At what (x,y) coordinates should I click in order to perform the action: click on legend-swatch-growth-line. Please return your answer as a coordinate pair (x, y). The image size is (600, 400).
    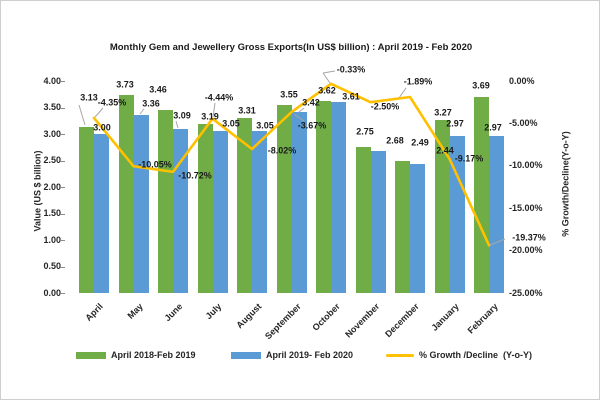
    Looking at the image, I should click on (400, 355).